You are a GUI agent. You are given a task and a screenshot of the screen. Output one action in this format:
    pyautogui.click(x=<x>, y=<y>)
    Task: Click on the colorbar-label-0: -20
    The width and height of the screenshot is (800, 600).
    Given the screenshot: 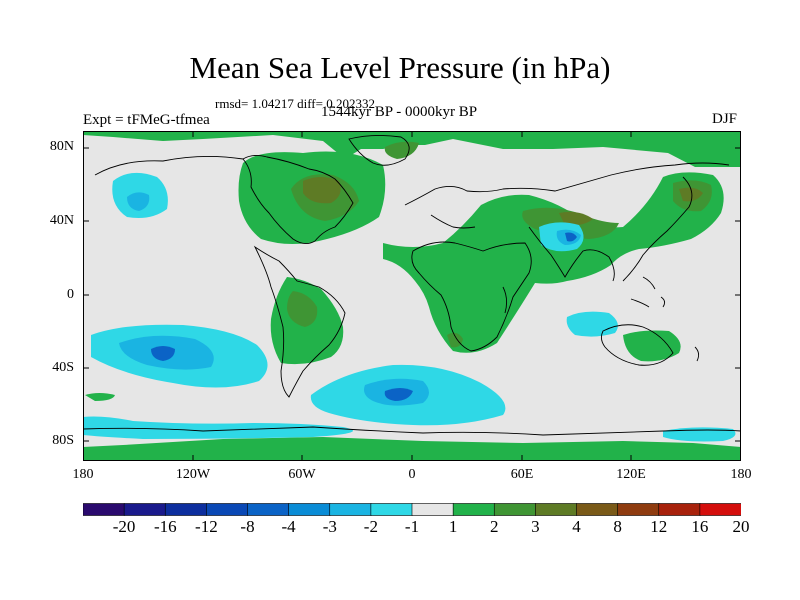 What is the action you would take?
    pyautogui.click(x=124, y=526)
    